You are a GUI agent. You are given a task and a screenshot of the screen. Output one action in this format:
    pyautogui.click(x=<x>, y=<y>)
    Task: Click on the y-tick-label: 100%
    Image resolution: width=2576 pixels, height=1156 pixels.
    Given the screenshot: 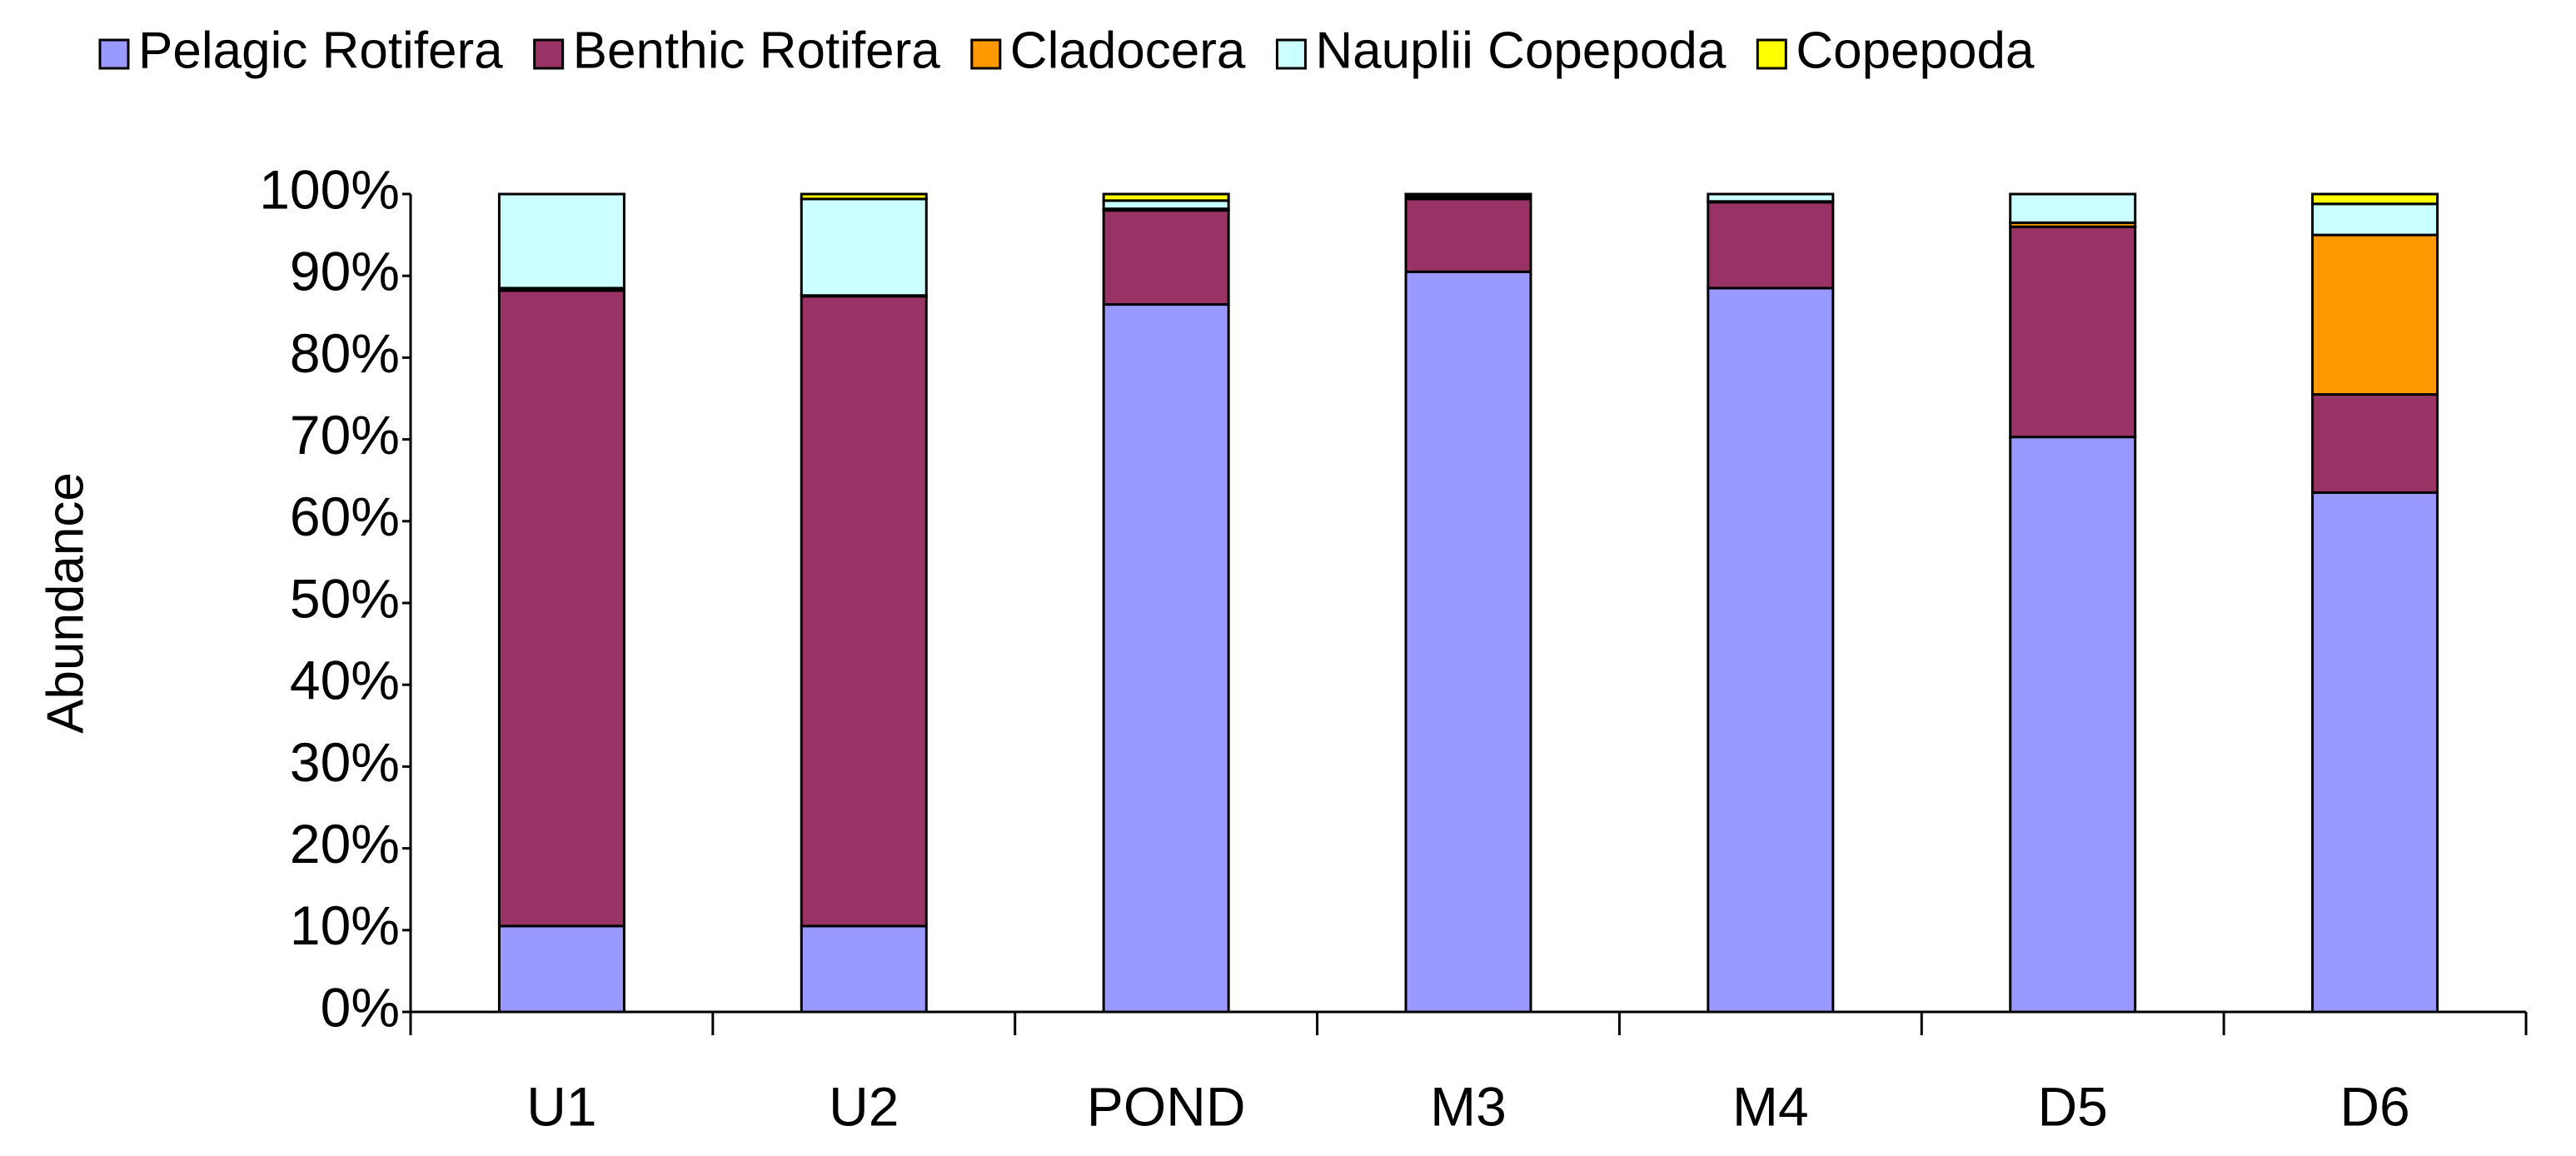 What is the action you would take?
    pyautogui.click(x=329, y=189)
    